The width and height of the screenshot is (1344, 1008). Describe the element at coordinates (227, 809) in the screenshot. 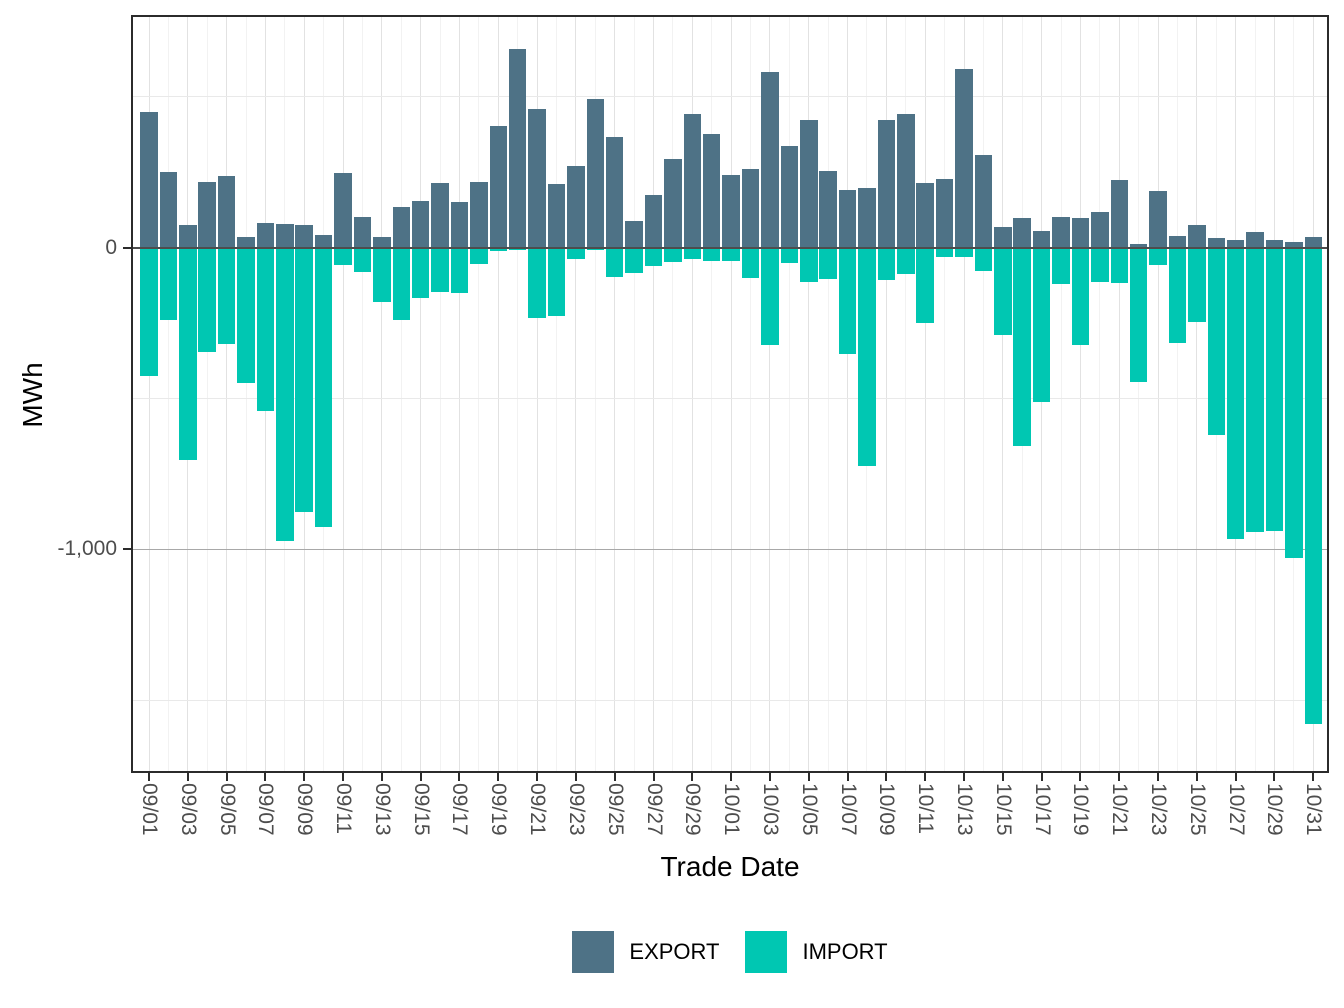

I see `x-tick-label: 09/05` at that location.